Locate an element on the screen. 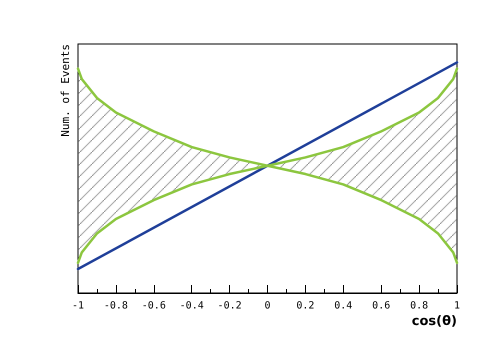  y-axis-title: Num. of Events is located at coordinates (65, 90).